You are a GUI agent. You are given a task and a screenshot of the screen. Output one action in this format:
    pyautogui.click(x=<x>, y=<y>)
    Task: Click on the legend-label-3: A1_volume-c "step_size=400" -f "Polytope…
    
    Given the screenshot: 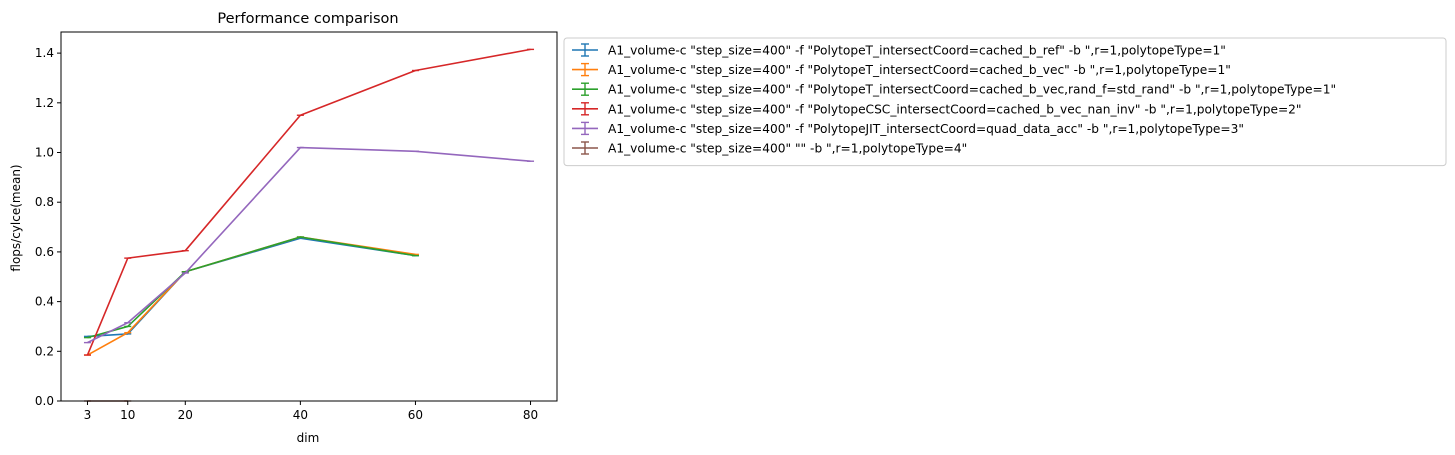 What is the action you would take?
    pyautogui.click(x=955, y=109)
    